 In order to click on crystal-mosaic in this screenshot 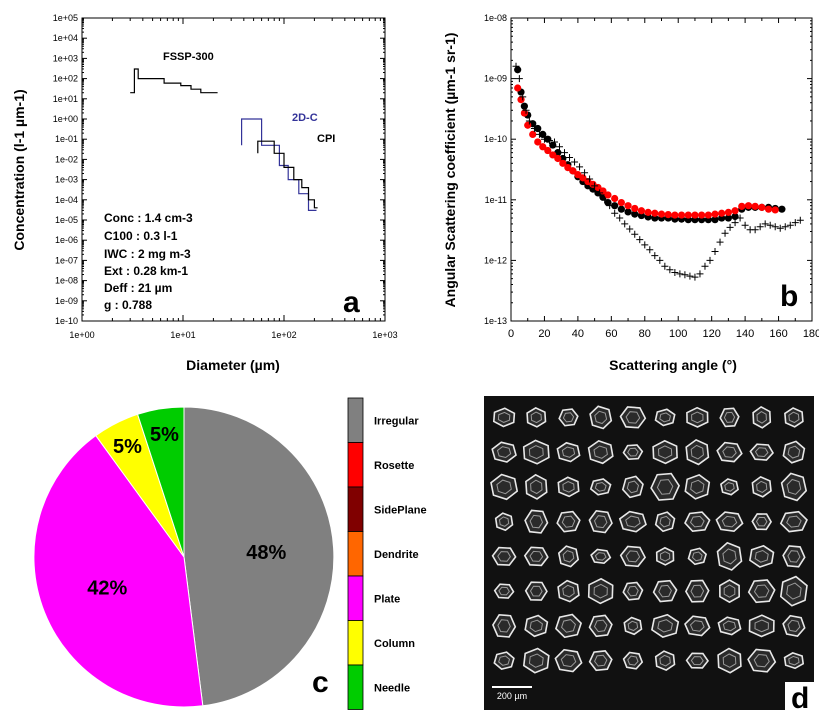, I will do `click(649, 539)`.